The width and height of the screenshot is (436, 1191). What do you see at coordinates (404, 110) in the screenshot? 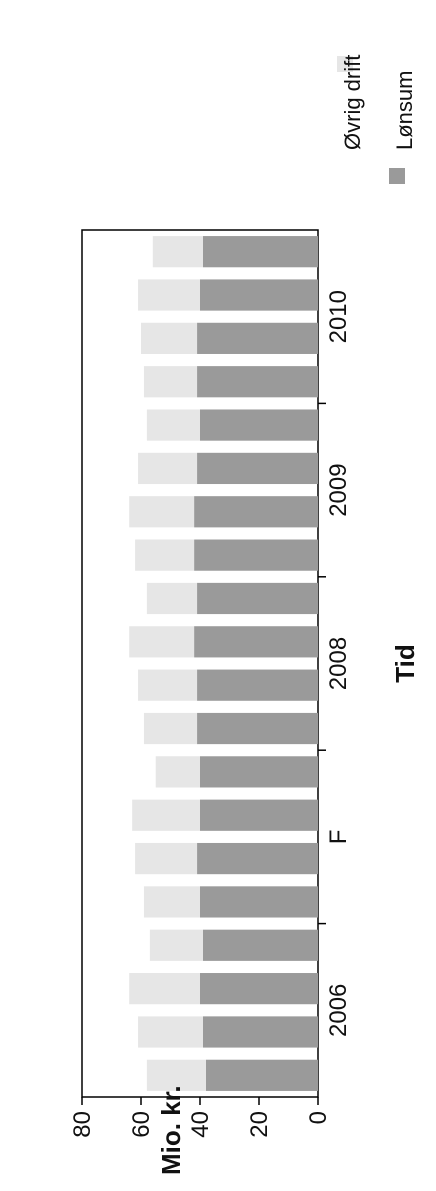
I see `legend-label-lonsum: Lønsum` at bounding box center [404, 110].